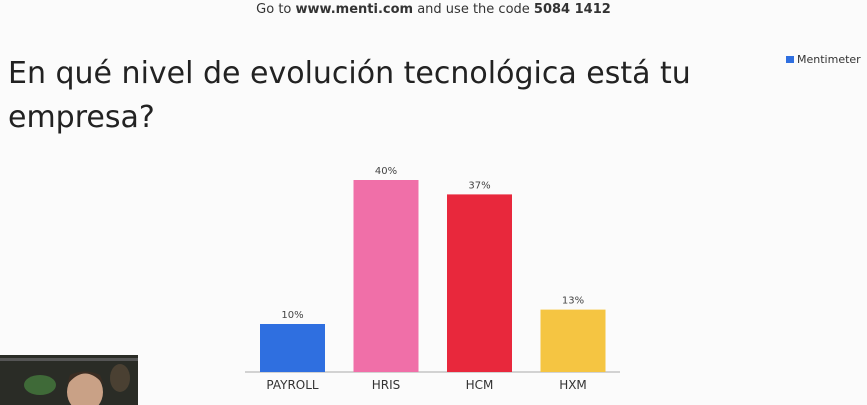  I want to click on value-label: 10%, so click(292, 315).